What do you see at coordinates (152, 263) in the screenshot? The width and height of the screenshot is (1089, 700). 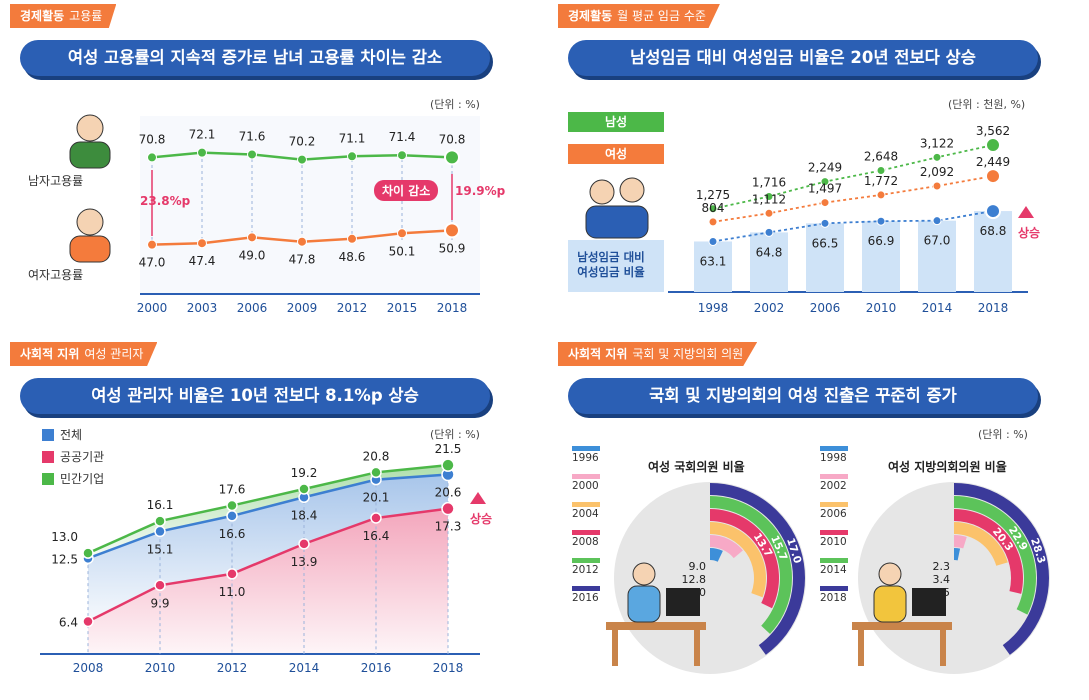 I see `data-label: 47.0` at bounding box center [152, 263].